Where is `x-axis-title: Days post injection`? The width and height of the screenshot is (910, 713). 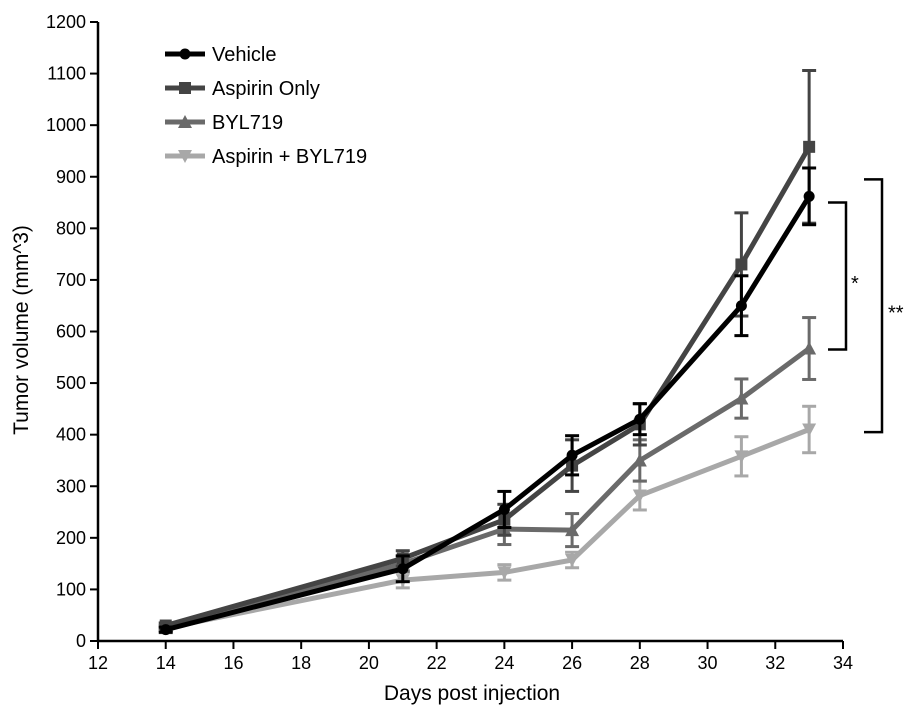
x-axis-title: Days post injection is located at coordinates (472, 693).